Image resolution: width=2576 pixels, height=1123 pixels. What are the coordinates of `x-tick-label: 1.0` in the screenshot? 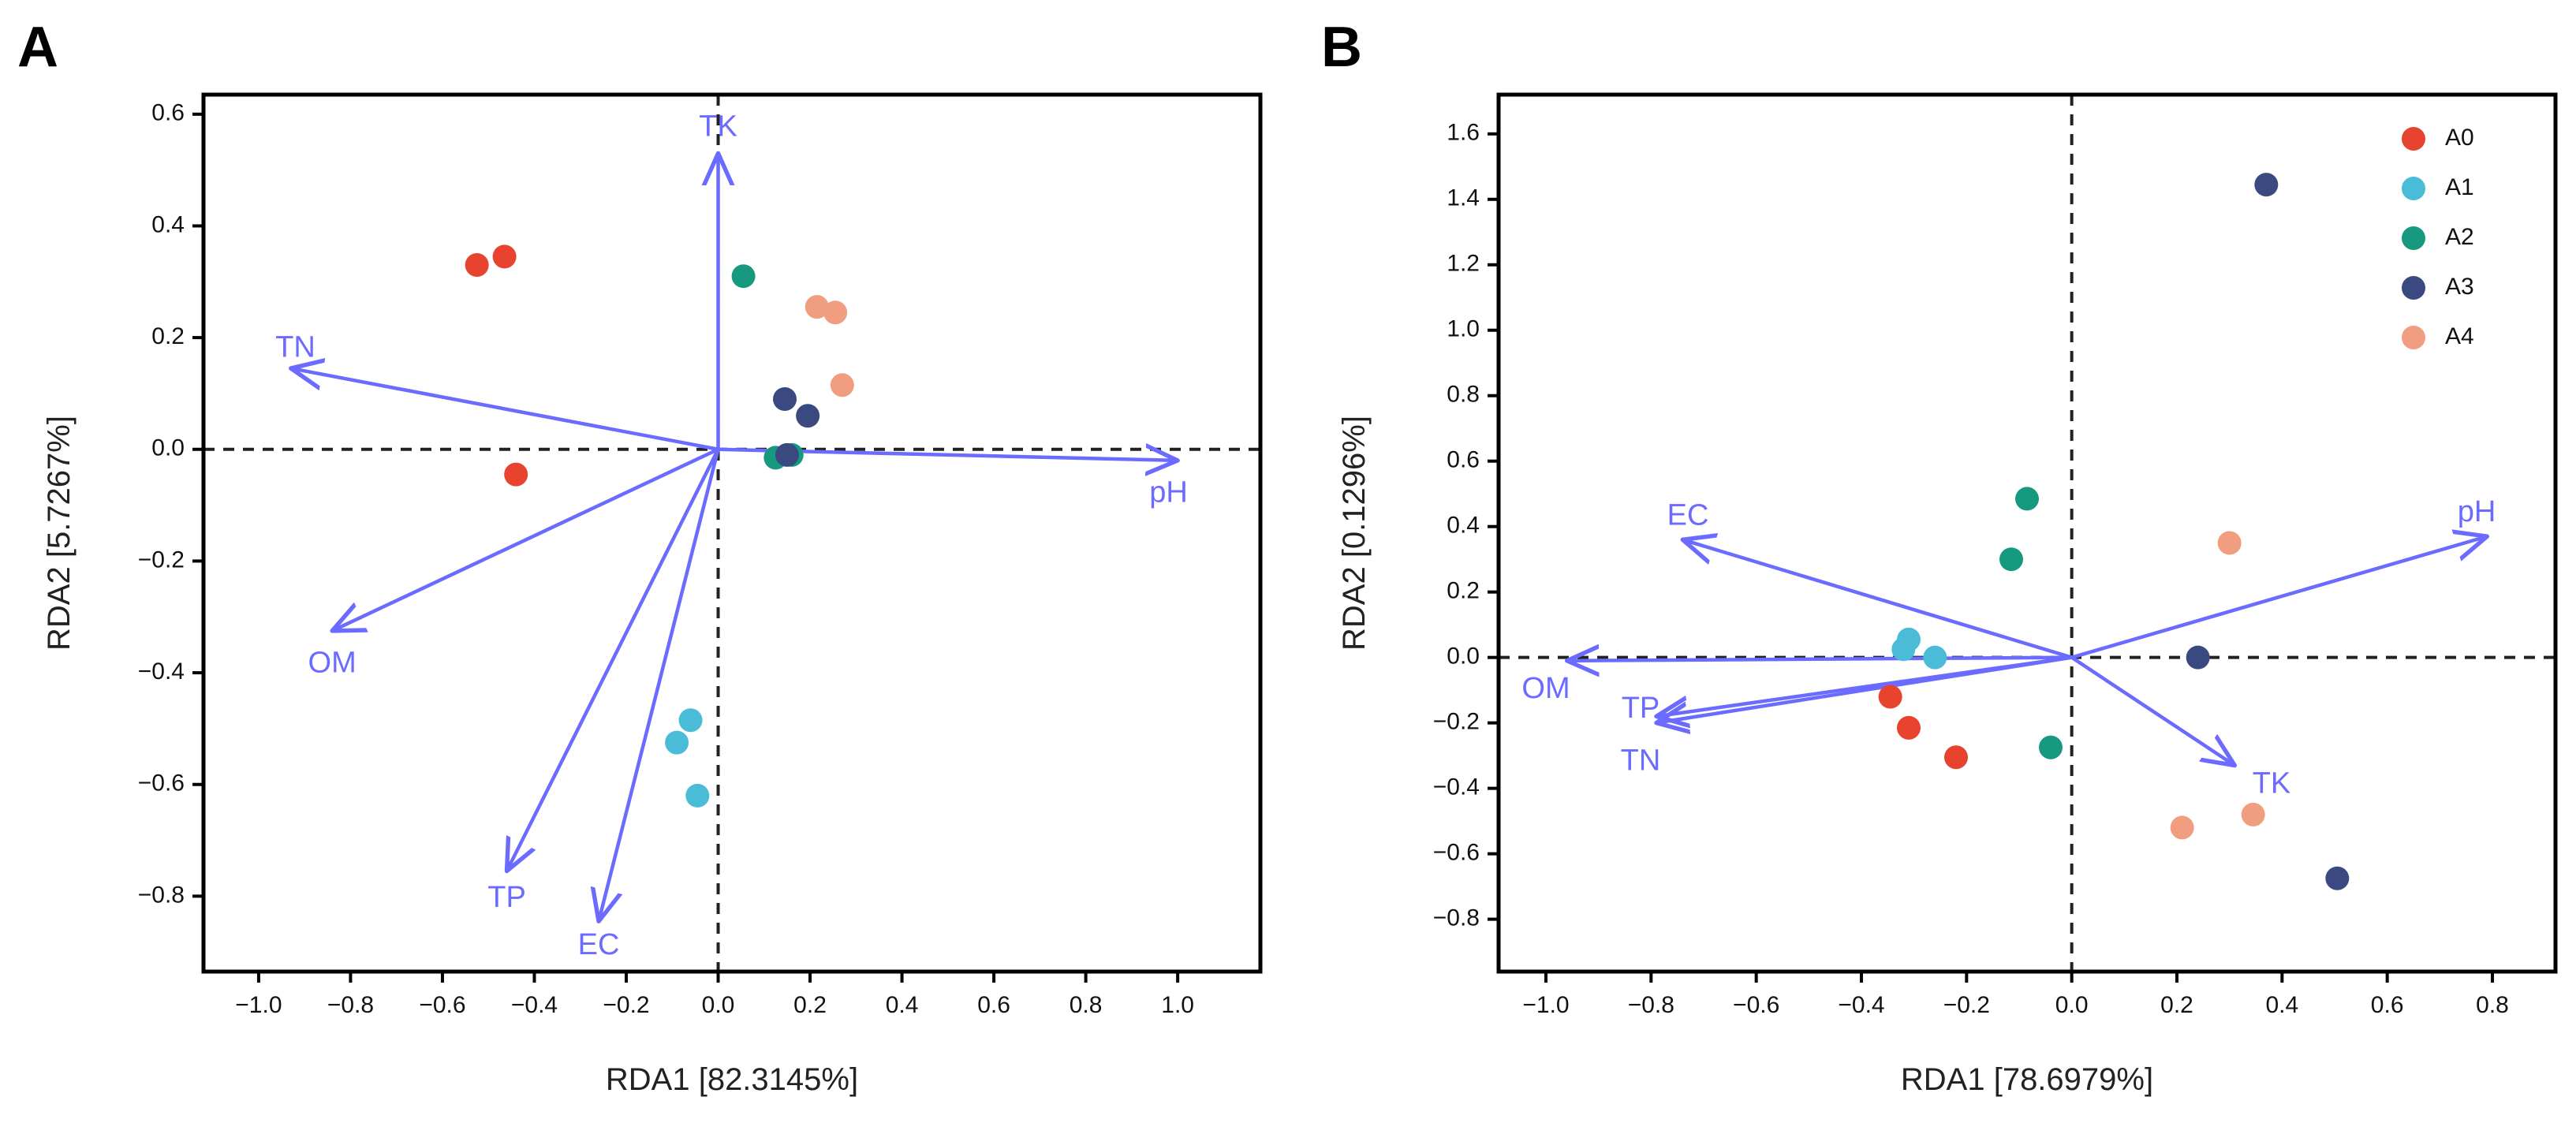 It's located at (1177, 1005).